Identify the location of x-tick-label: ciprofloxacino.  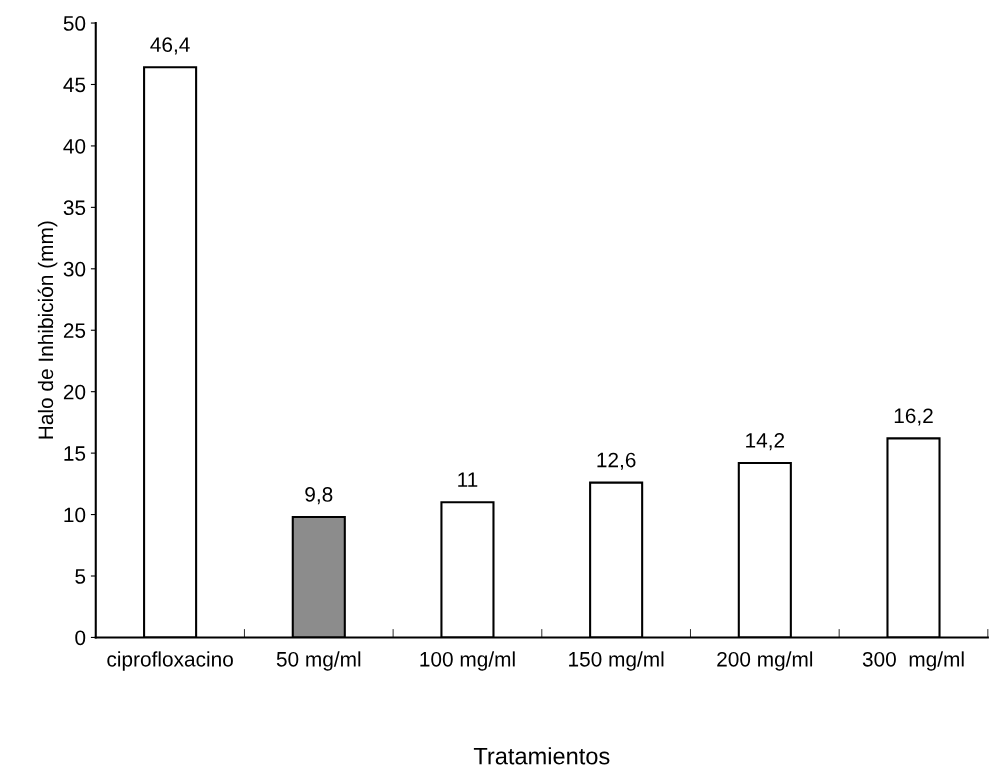
(170, 661).